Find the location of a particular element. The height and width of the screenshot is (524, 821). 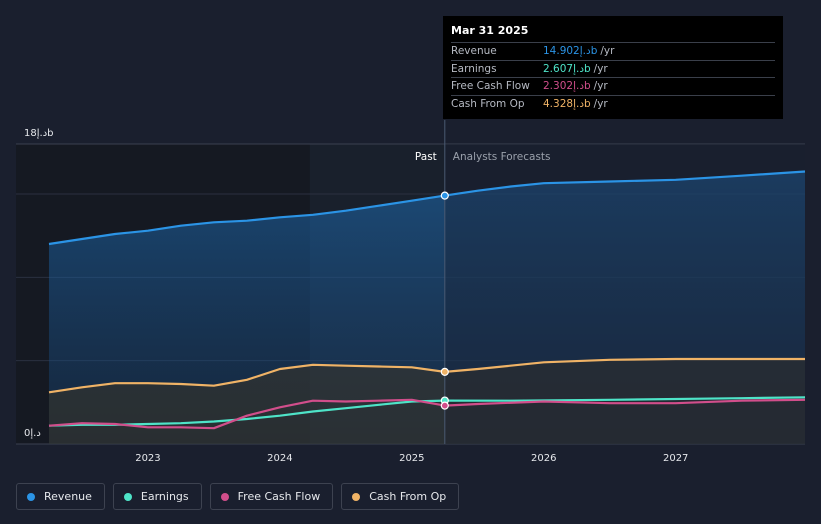

free-cash-flow-line is located at coordinates (427, 414).